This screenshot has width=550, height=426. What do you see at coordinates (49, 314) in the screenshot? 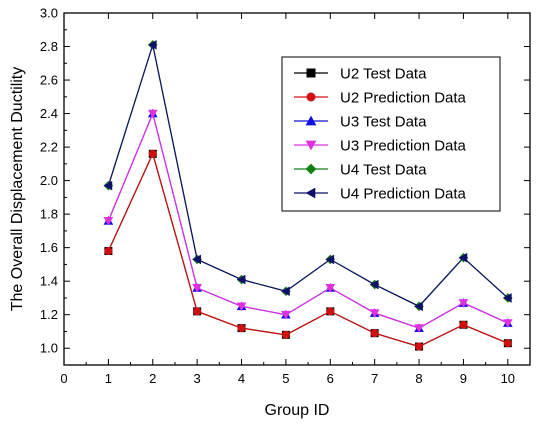
I see `y-tick-label: 1.2` at bounding box center [49, 314].